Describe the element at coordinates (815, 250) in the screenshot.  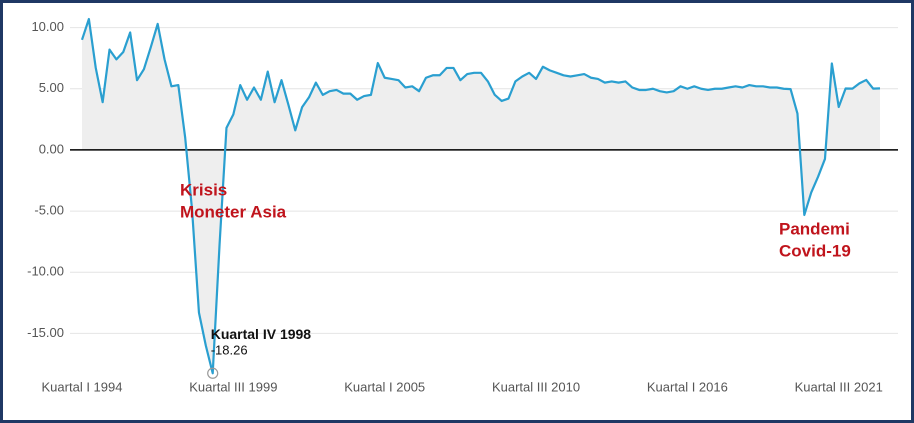
I see `annotation: Covid-19` at that location.